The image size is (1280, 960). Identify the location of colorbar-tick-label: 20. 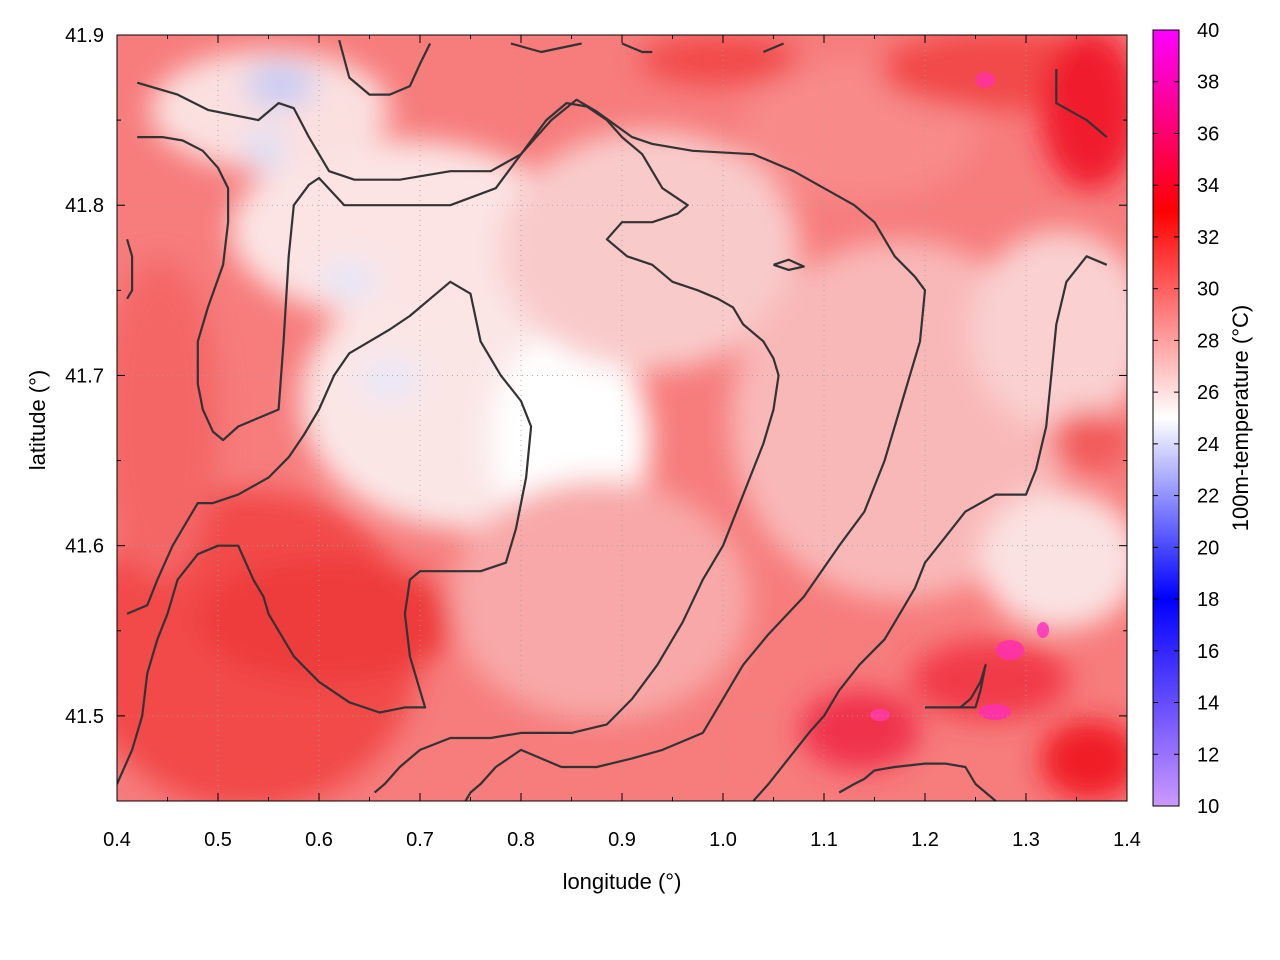
(1208, 548).